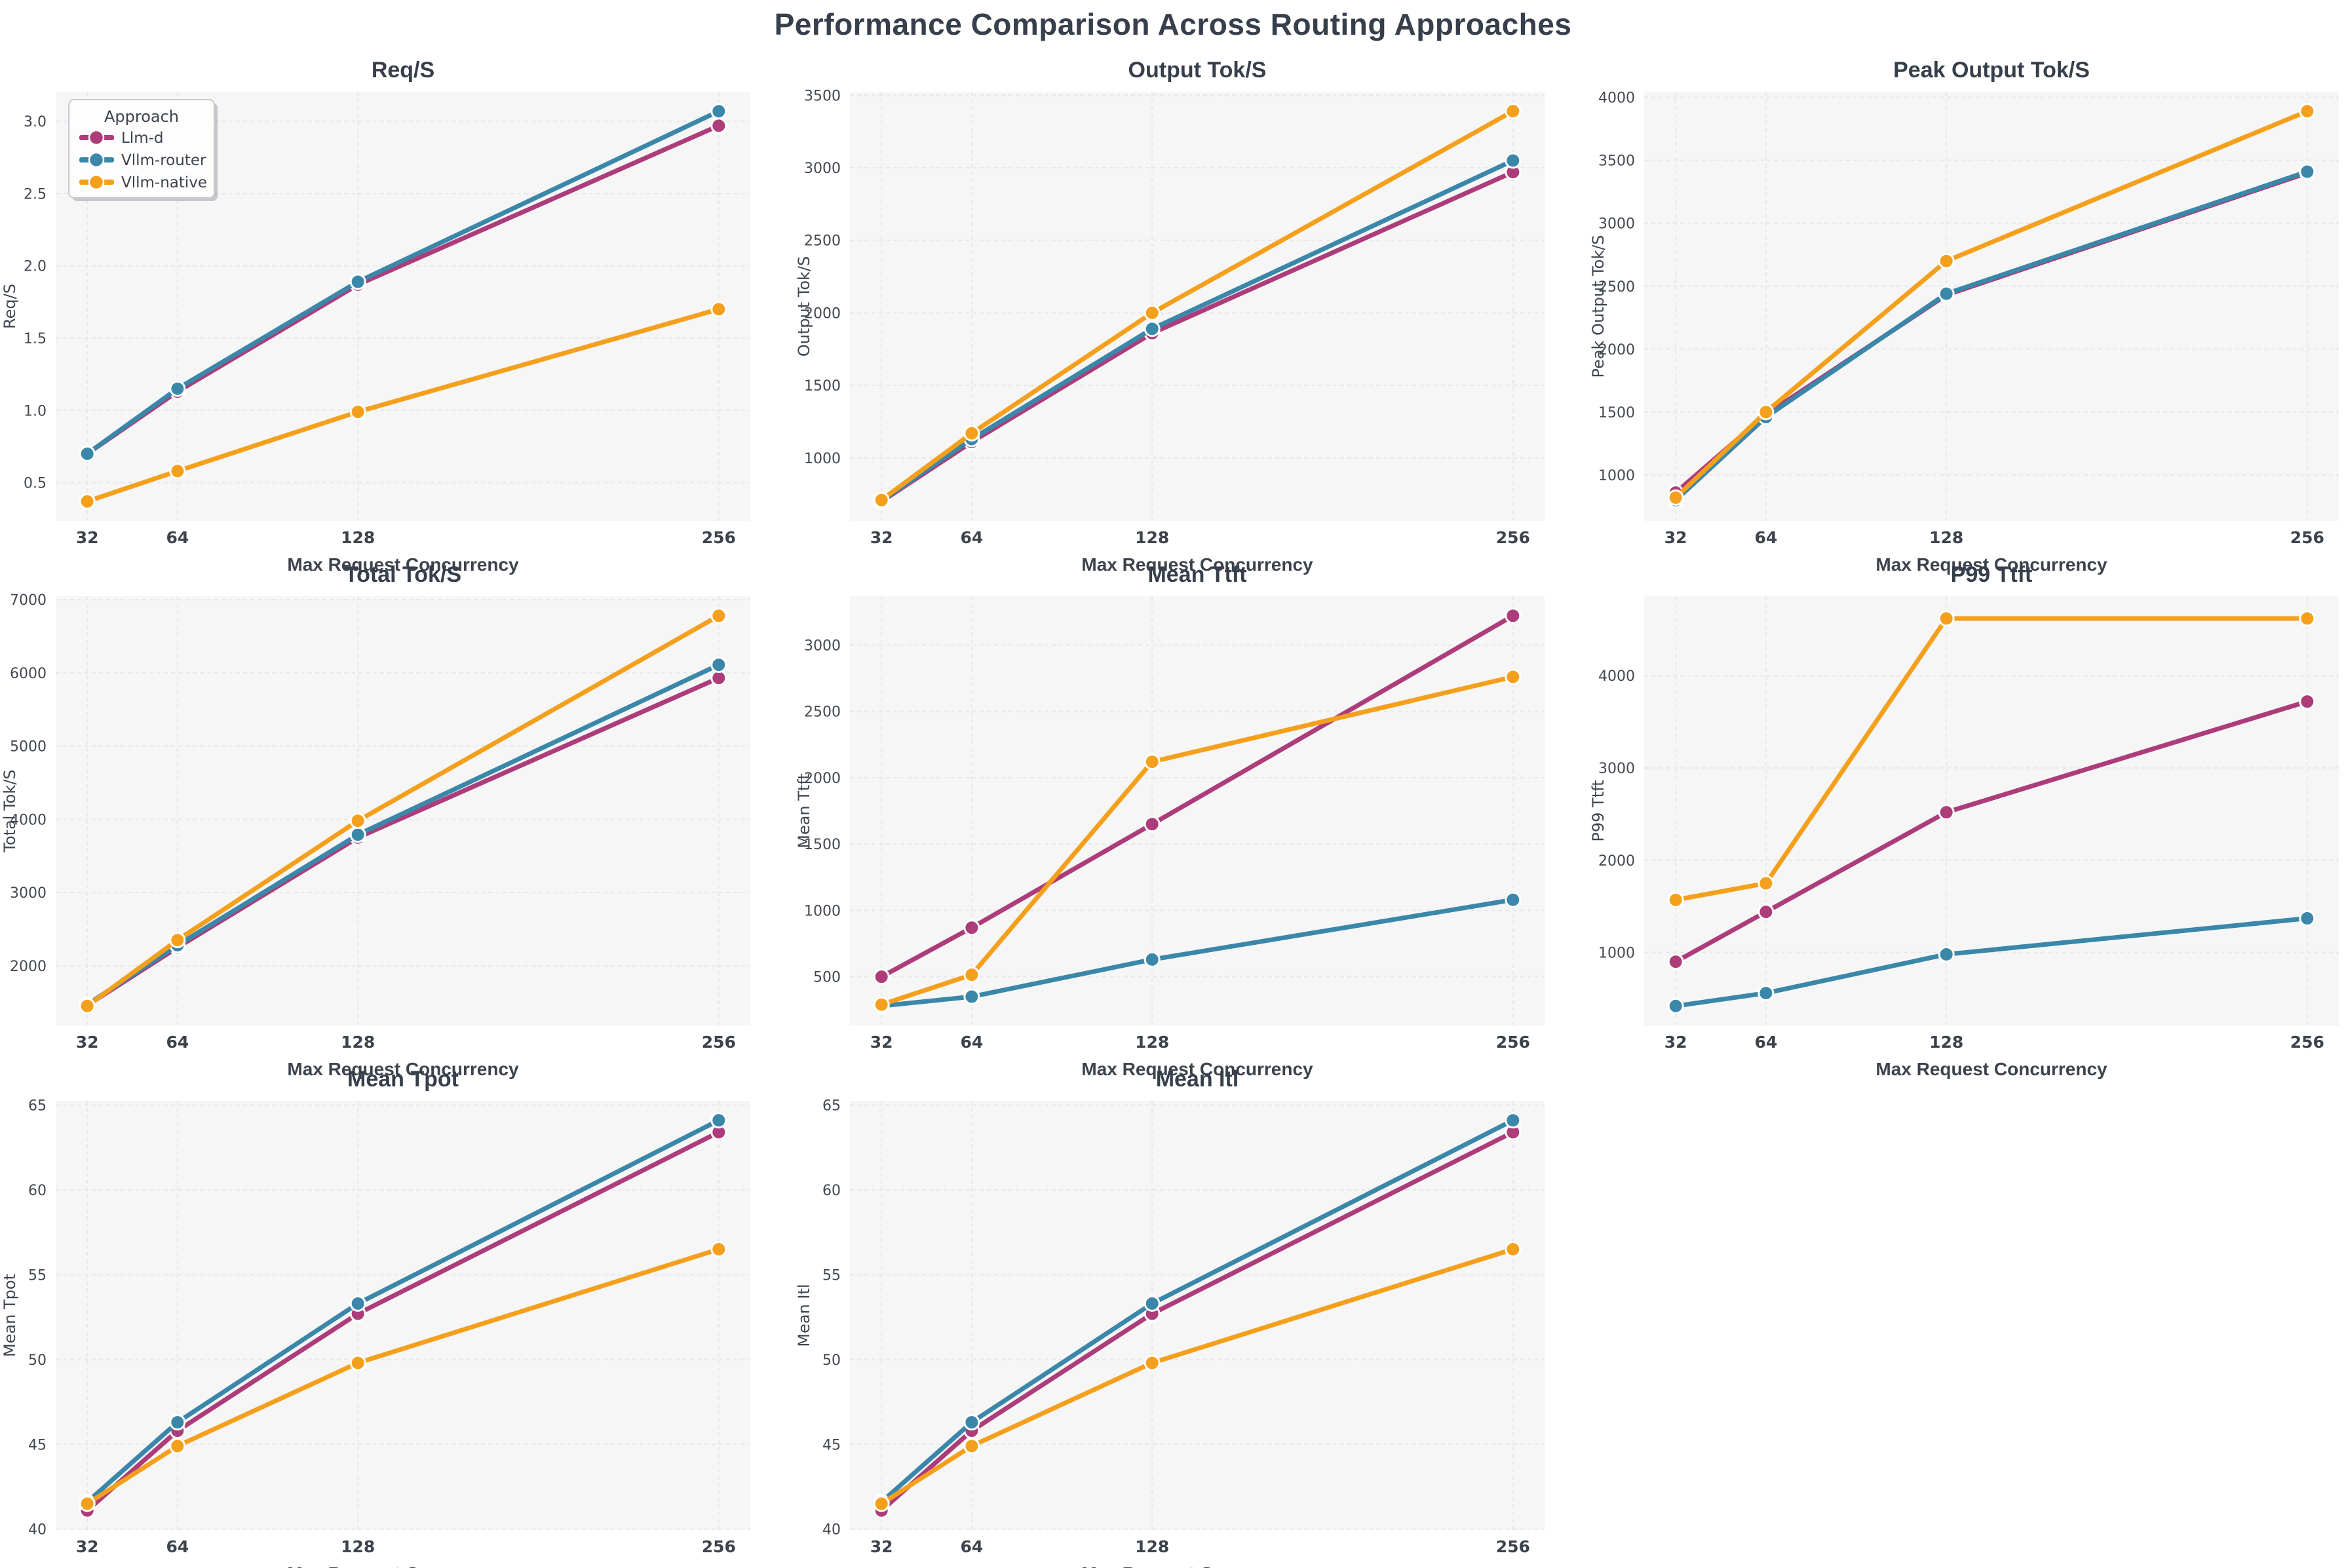 This screenshot has height=1568, width=2346. I want to click on subplot-title-p99_ttft: P99 Ttft, so click(1992, 575).